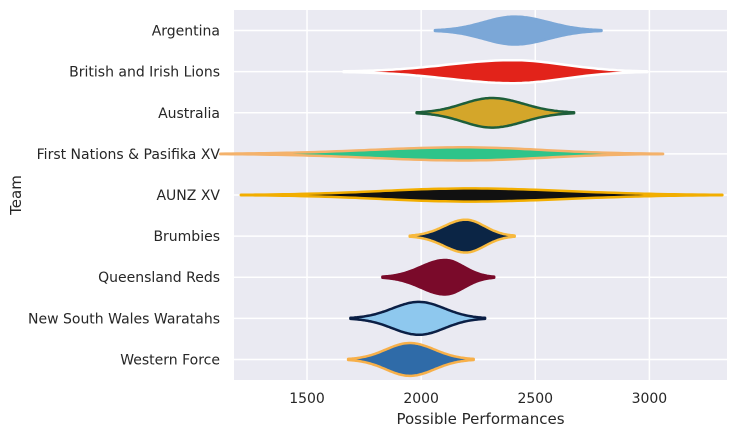 This screenshot has width=739, height=437. I want to click on y-tick-label: British and Irish Lions, so click(144, 73).